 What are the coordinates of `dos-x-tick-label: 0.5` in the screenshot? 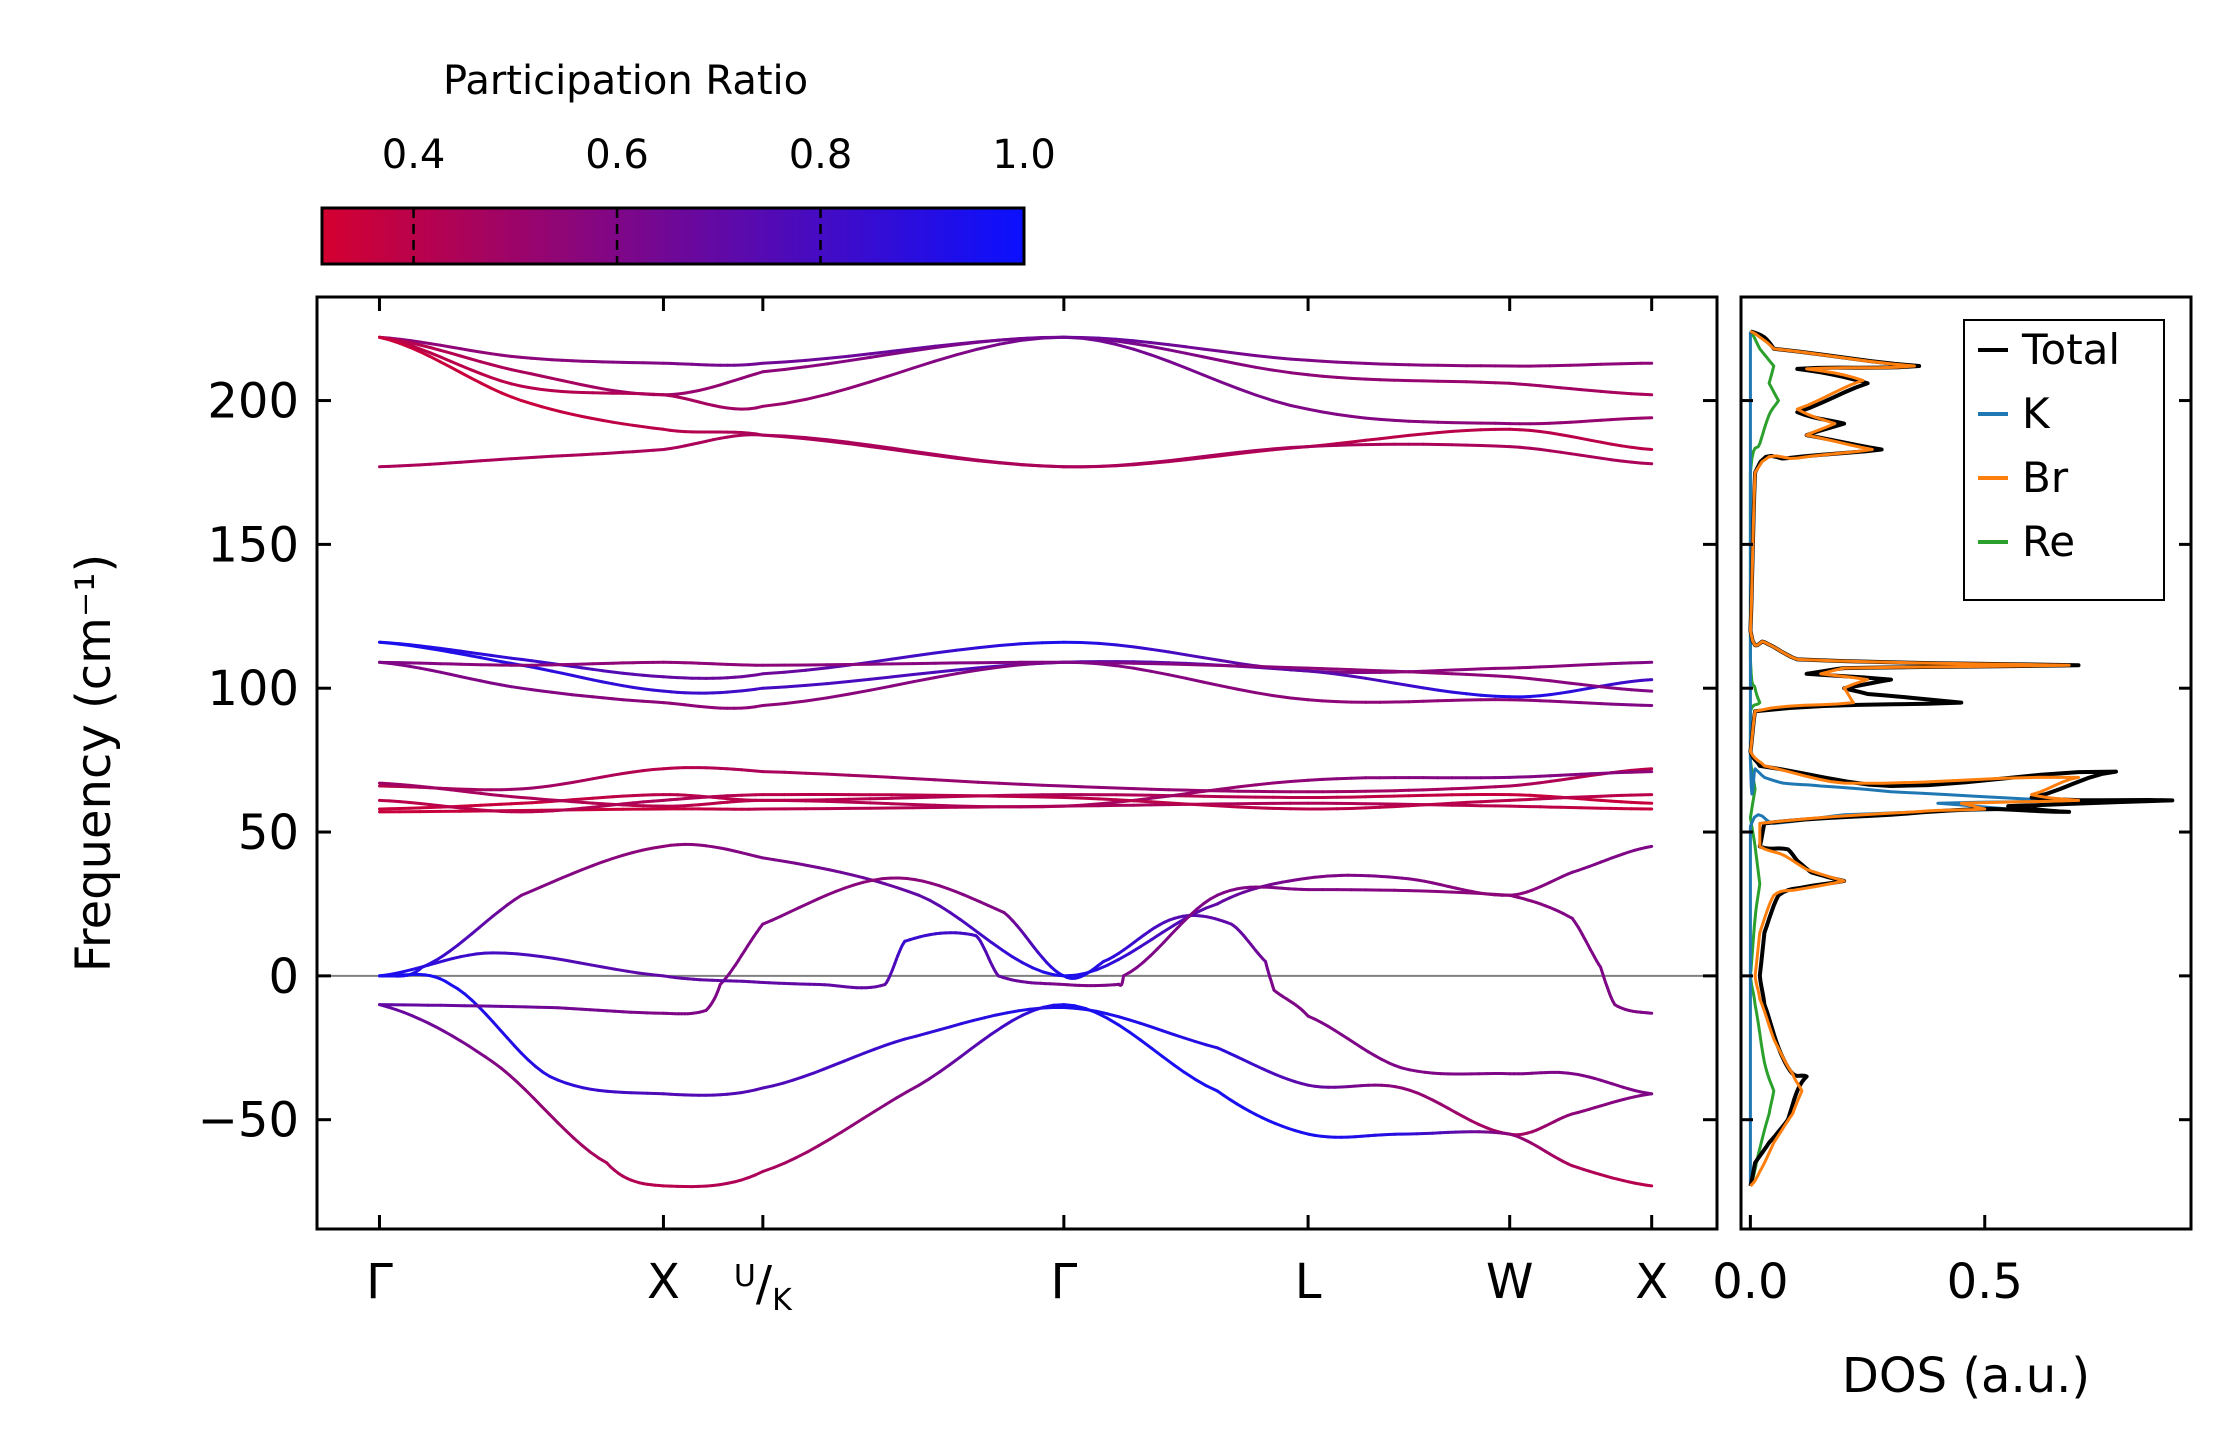 It's located at (1985, 1282).